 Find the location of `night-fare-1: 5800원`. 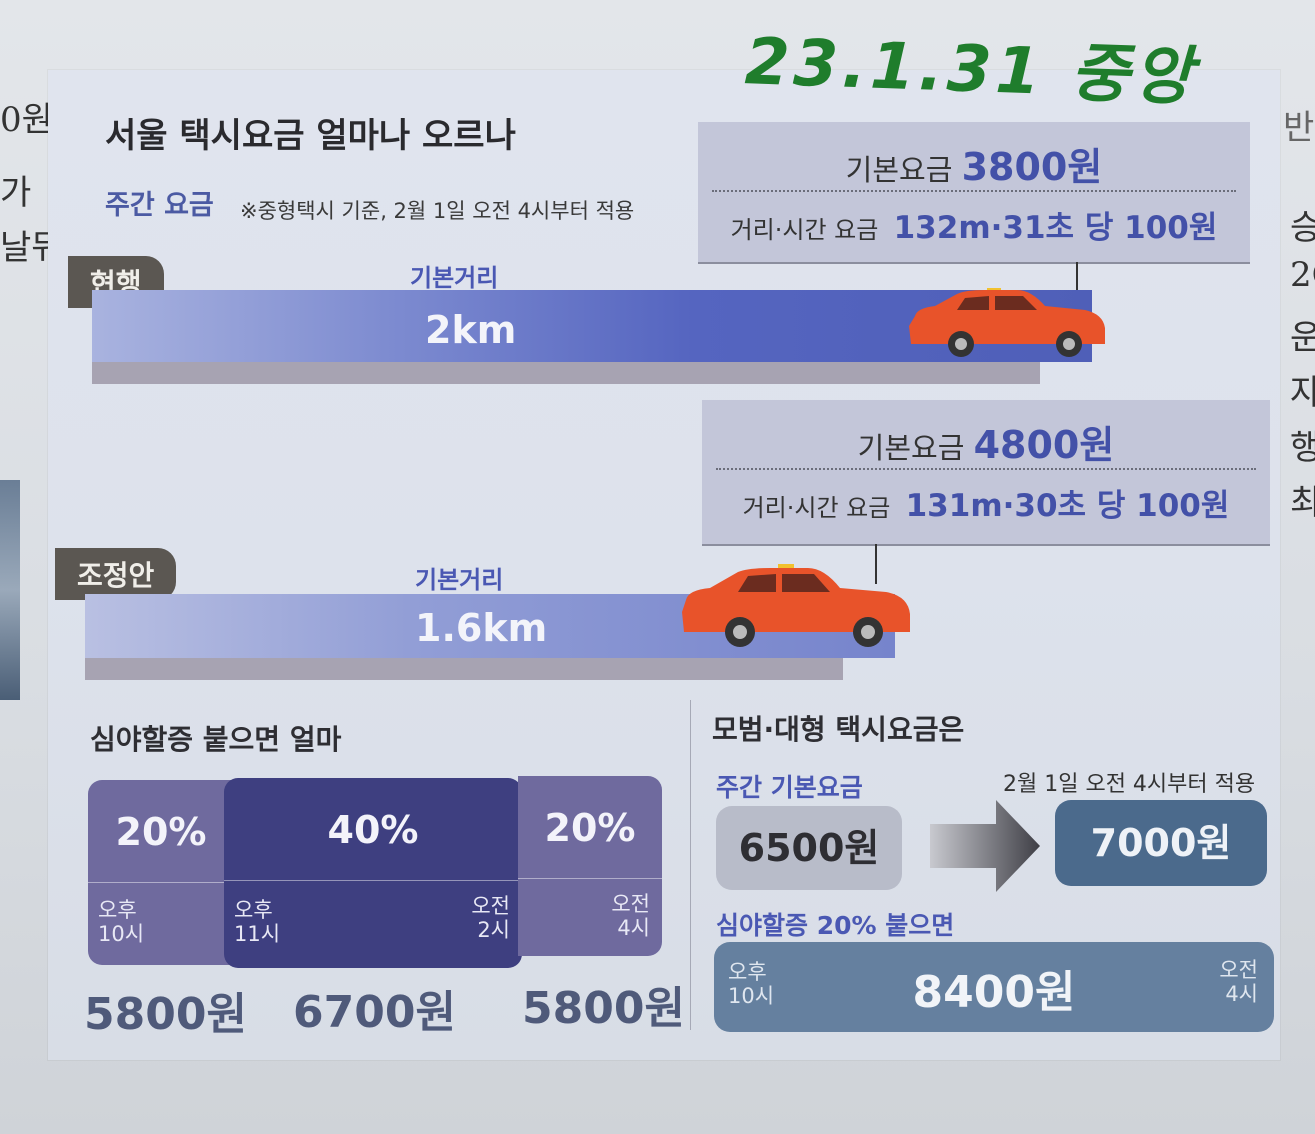

night-fare-1: 5800원 is located at coordinates (165, 1014).